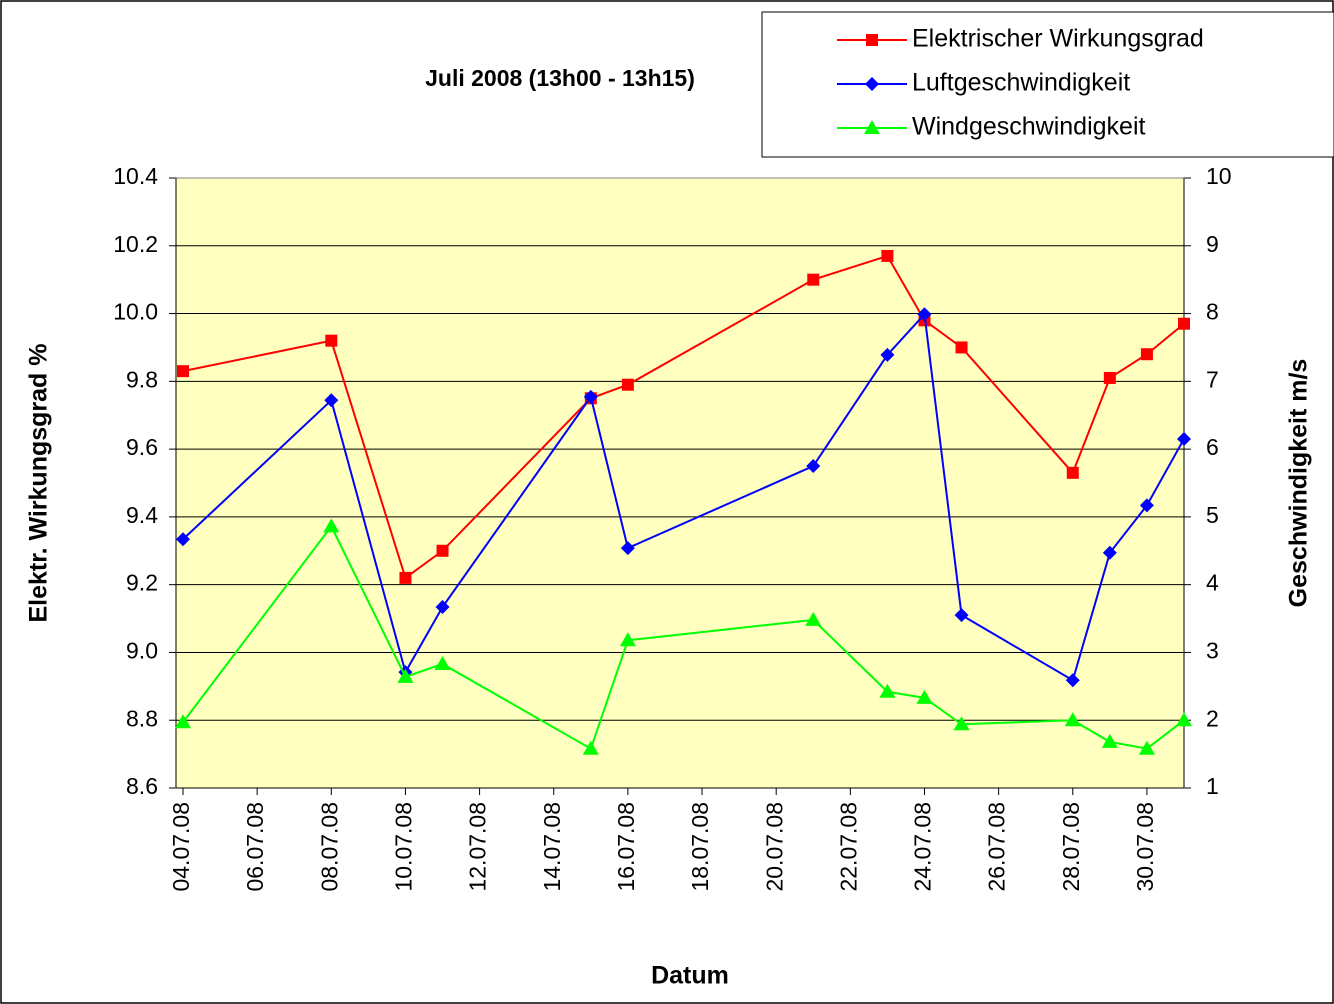  What do you see at coordinates (626, 847) in the screenshot?
I see `x-tick-label: 16.07.08` at bounding box center [626, 847].